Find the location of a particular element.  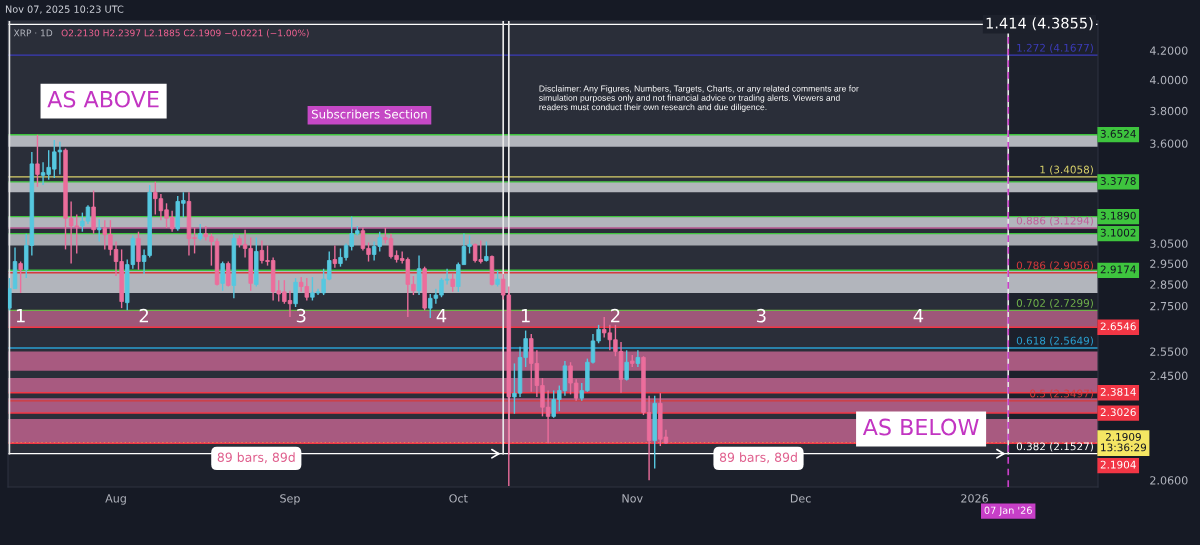

x-tick-label: Aug is located at coordinates (115, 499).